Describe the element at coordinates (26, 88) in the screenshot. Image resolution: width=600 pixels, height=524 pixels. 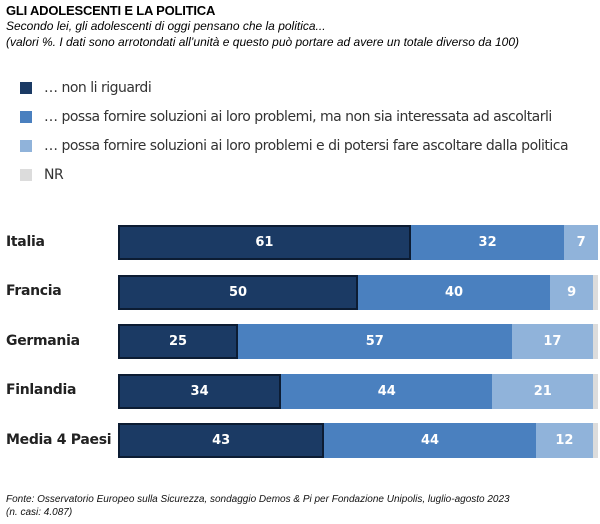
I see `legend-swatch-non-li-riguardi` at that location.